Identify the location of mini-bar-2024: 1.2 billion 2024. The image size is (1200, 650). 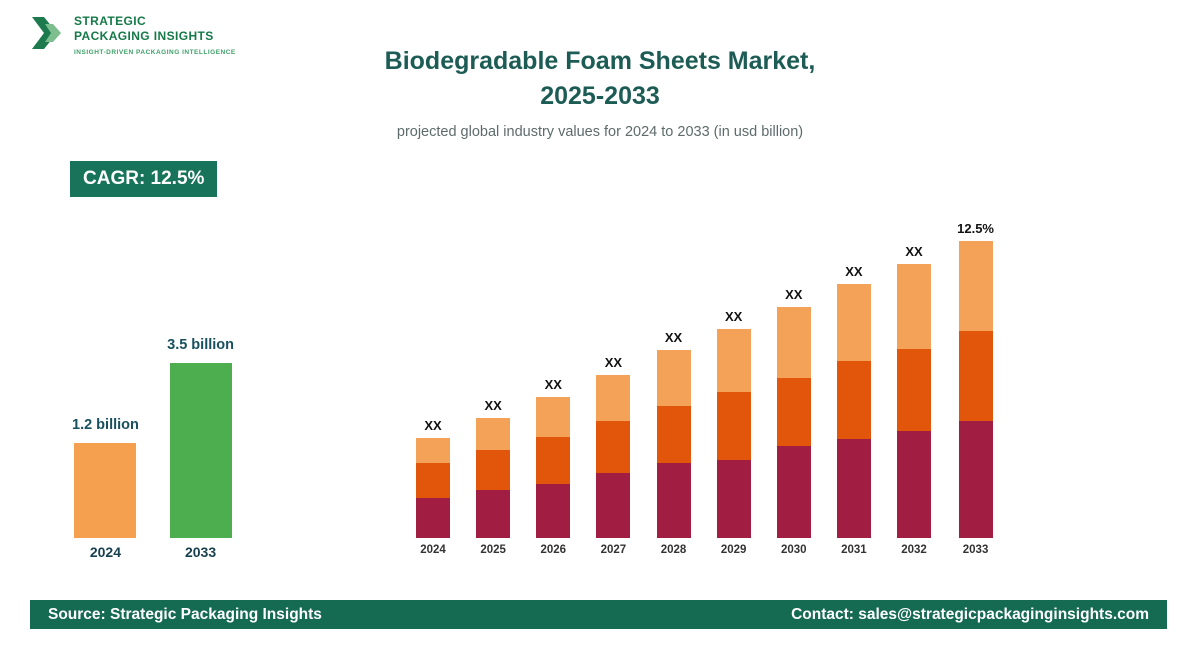
(105, 488).